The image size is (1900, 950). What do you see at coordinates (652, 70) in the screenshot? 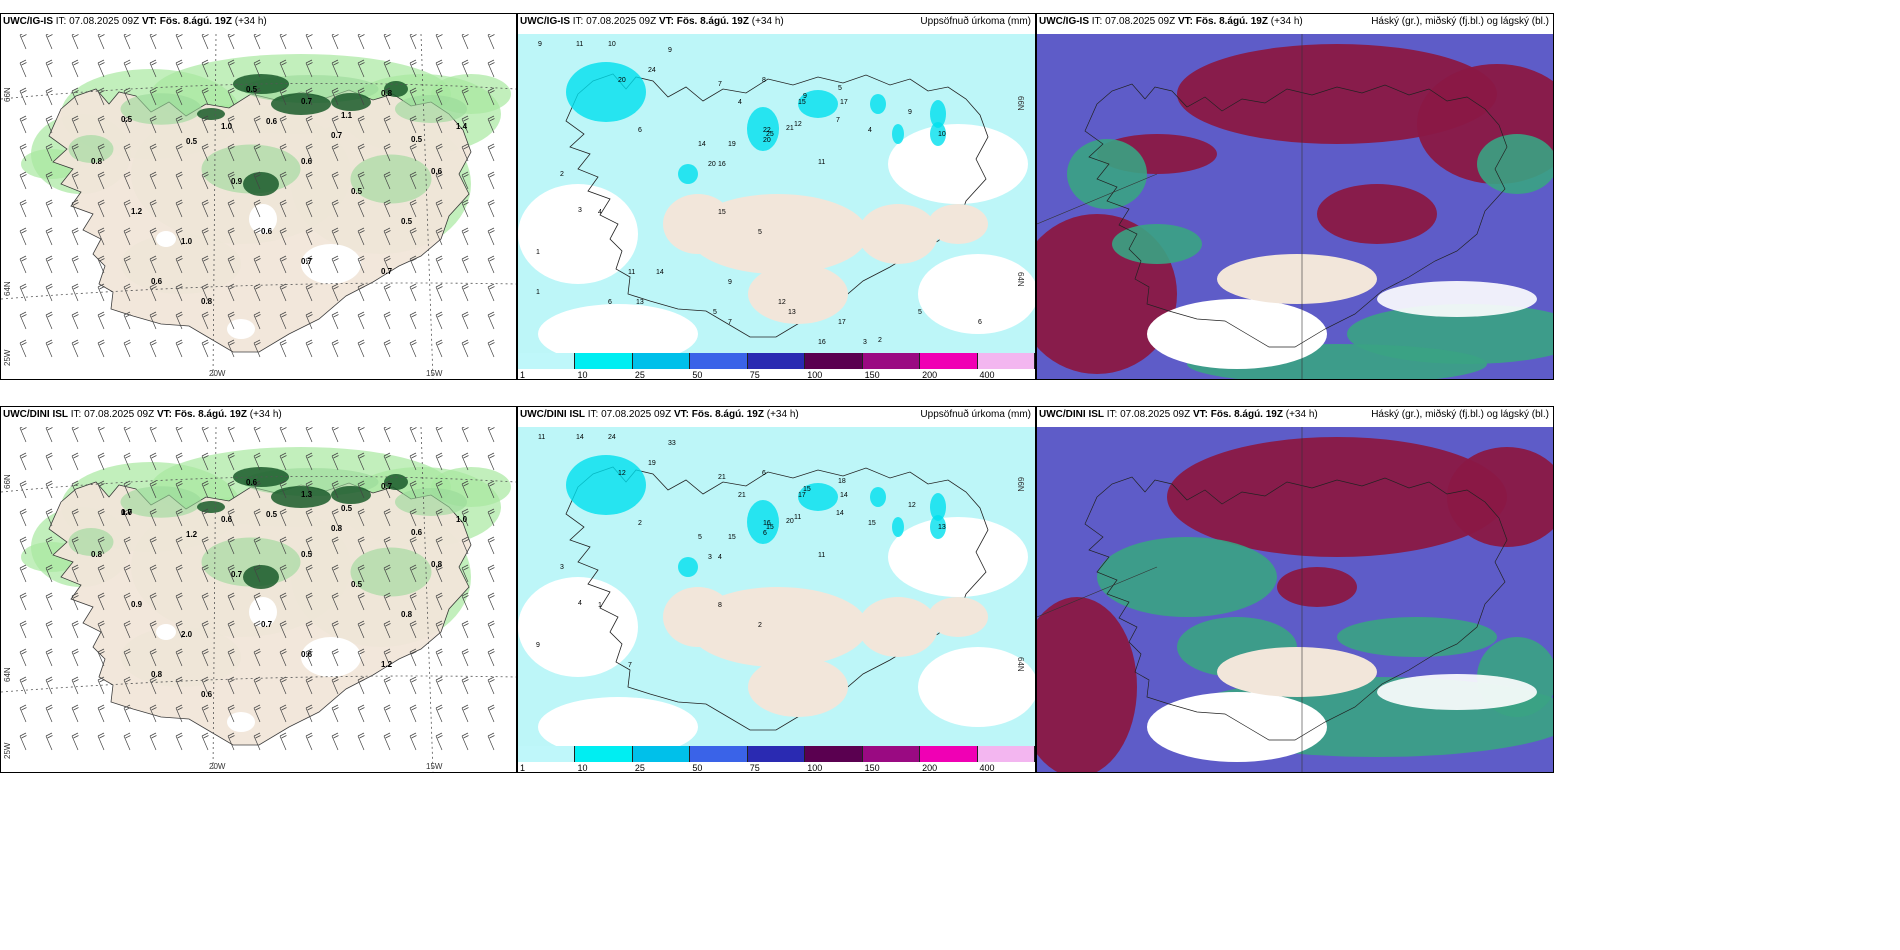
I see `precip-total: 24` at bounding box center [652, 70].